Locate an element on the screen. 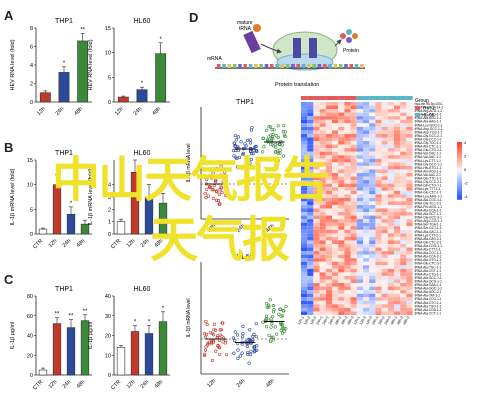 The width and height of the screenshot is (500, 407). row-label: tRNA-Gly-CCC-1-1 is located at coordinates (428, 139).